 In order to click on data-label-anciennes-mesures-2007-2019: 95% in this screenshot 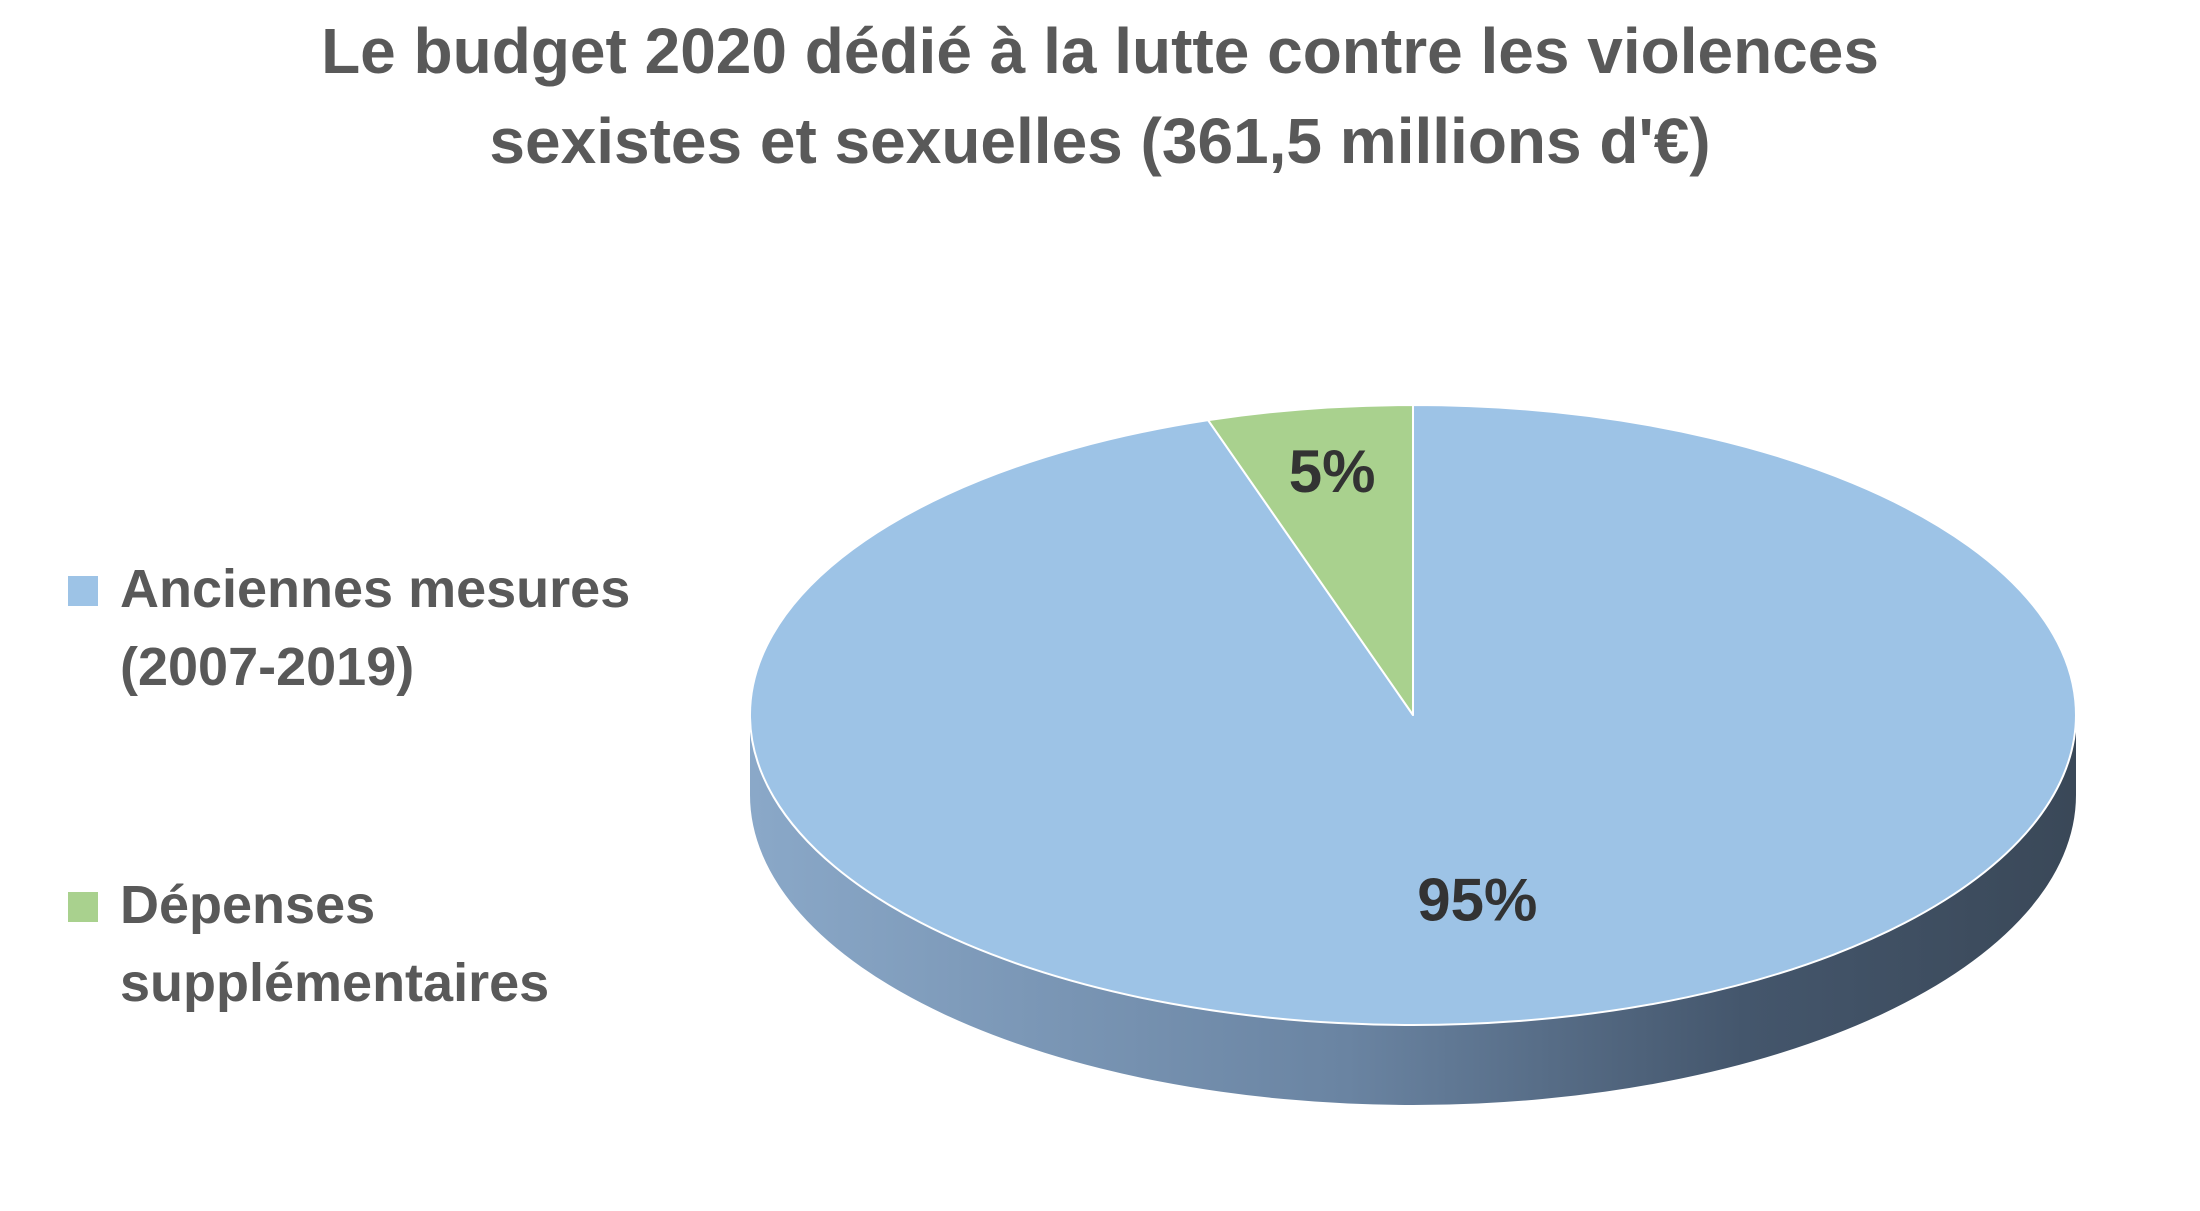, I will do `click(1477, 900)`.